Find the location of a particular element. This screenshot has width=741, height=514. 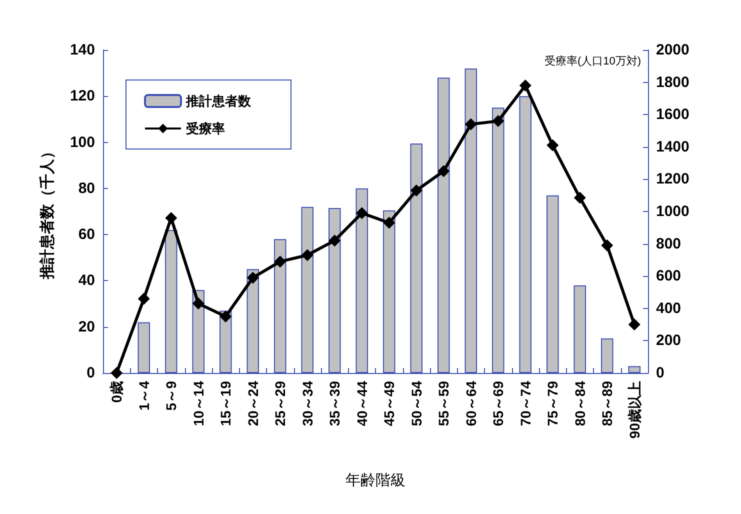

y2-tick-label: 0 is located at coordinates (660, 373).